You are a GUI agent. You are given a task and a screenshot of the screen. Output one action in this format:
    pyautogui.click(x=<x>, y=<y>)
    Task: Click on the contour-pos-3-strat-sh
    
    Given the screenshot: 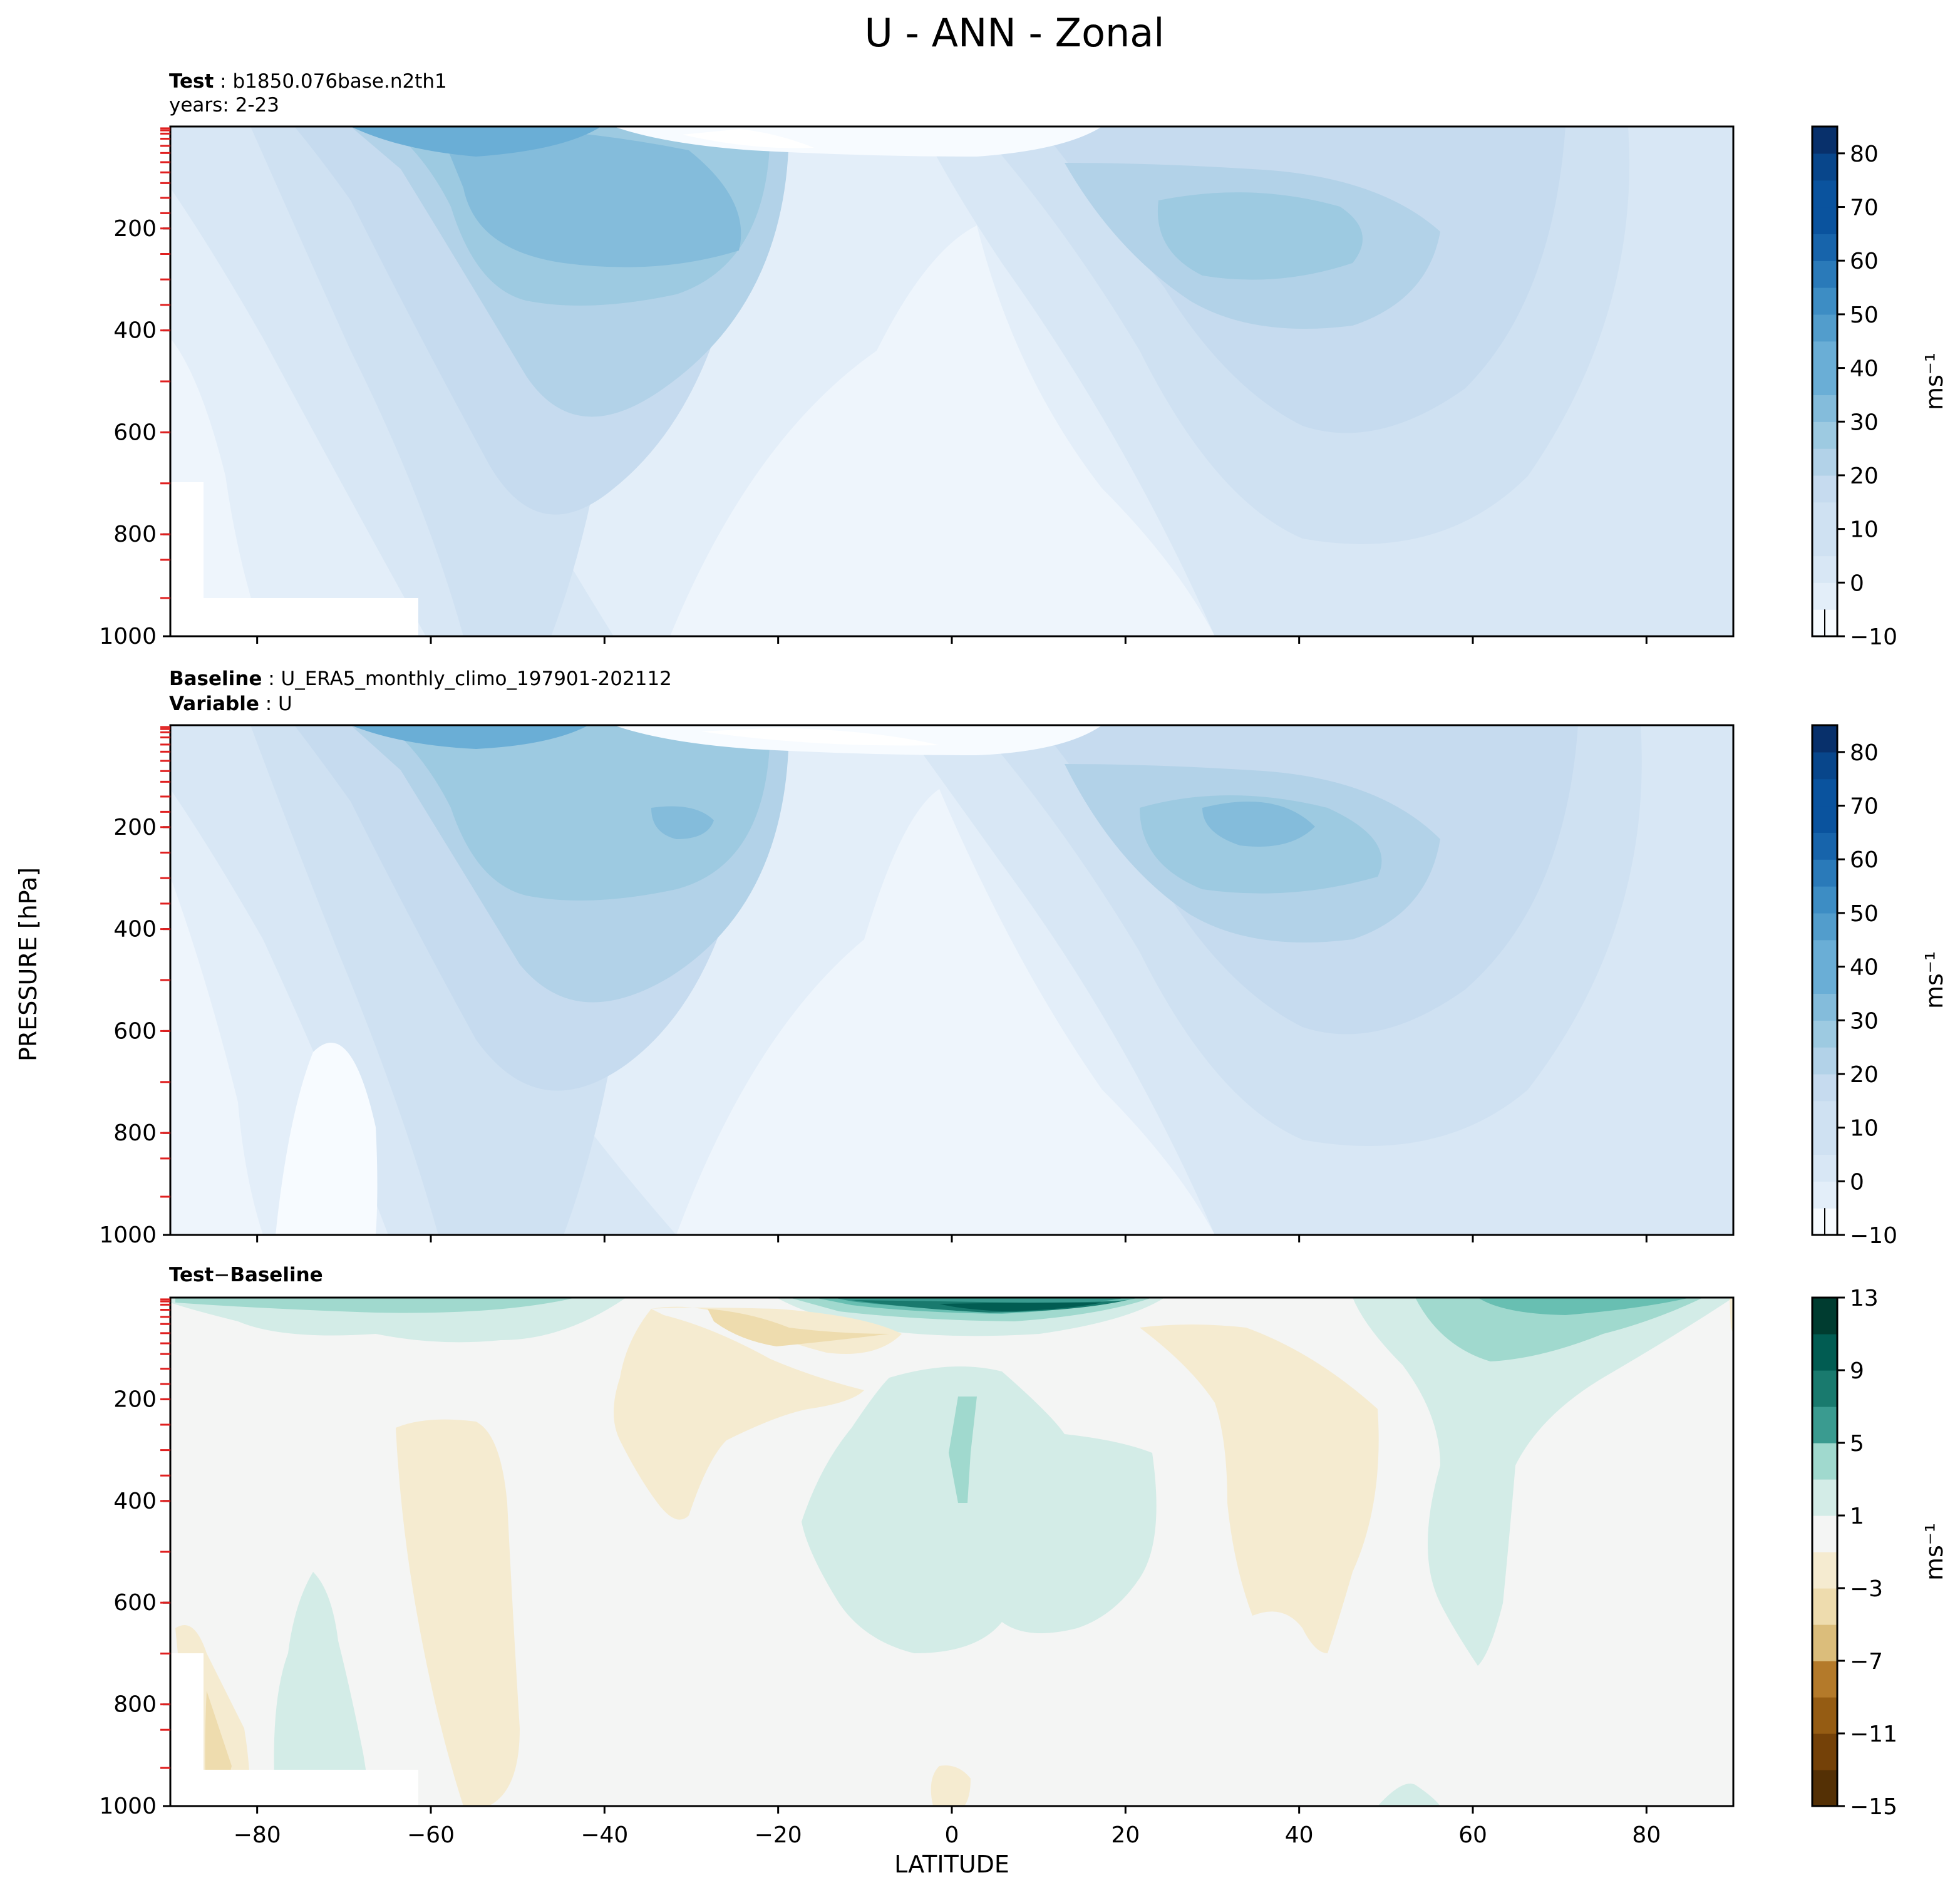 What is the action you would take?
    pyautogui.click(x=375, y=1305)
    